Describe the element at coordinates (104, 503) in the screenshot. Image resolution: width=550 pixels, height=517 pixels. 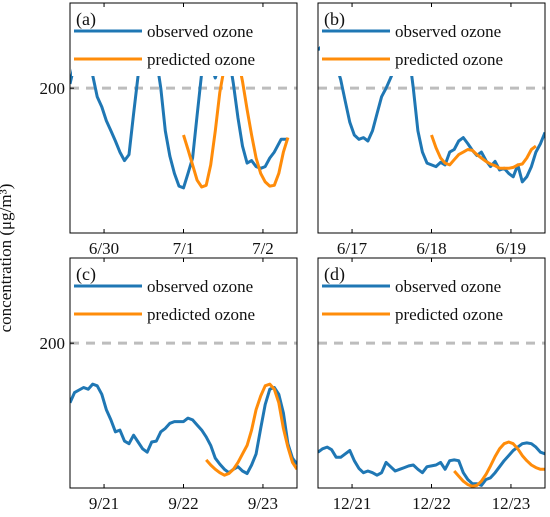
I see `x-tick-label: 9/21` at that location.